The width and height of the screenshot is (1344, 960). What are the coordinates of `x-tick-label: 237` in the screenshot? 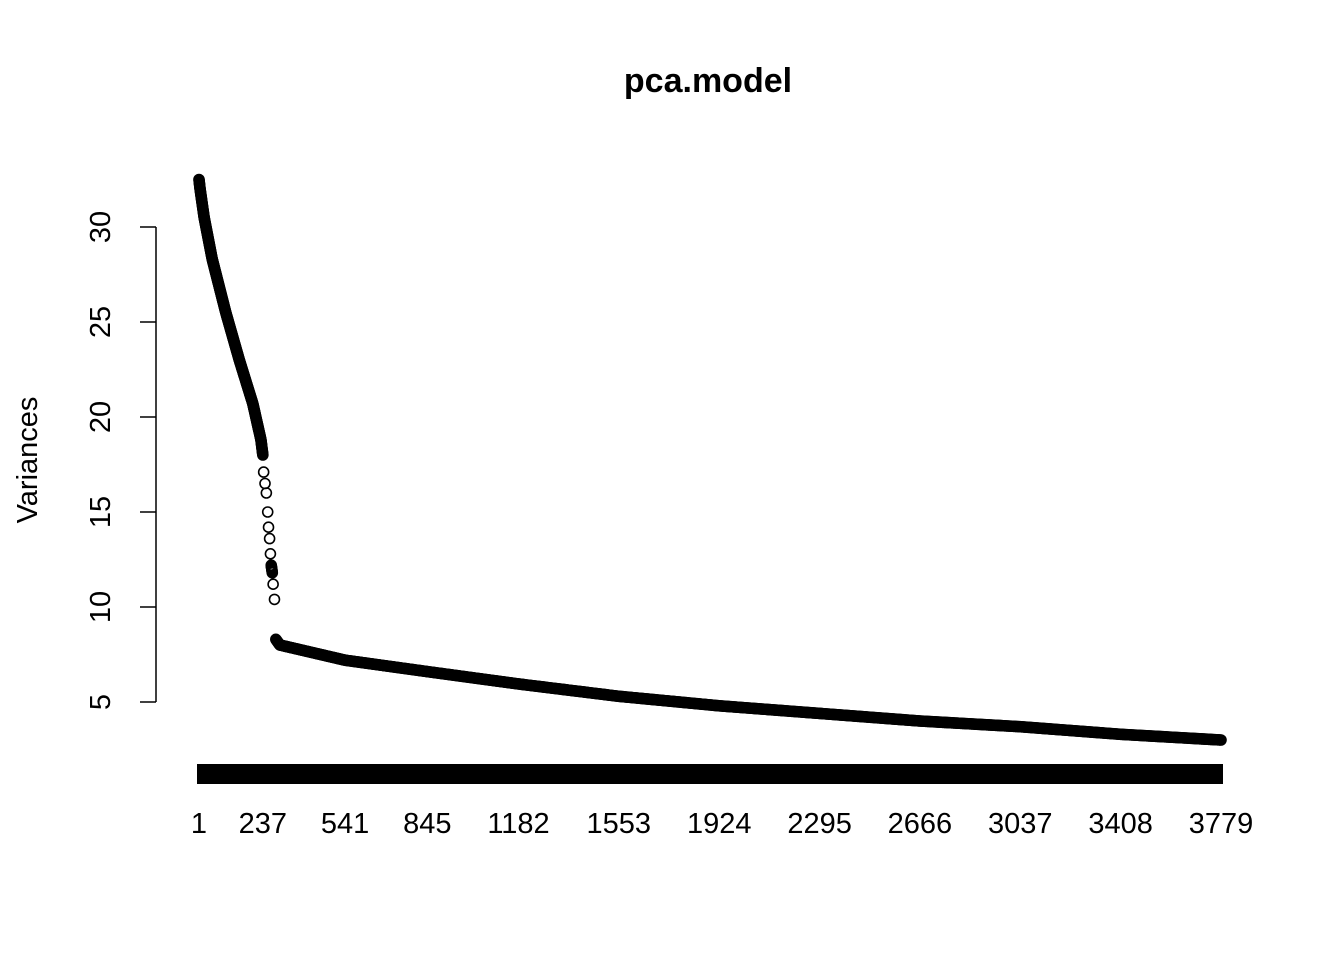 It's located at (263, 824).